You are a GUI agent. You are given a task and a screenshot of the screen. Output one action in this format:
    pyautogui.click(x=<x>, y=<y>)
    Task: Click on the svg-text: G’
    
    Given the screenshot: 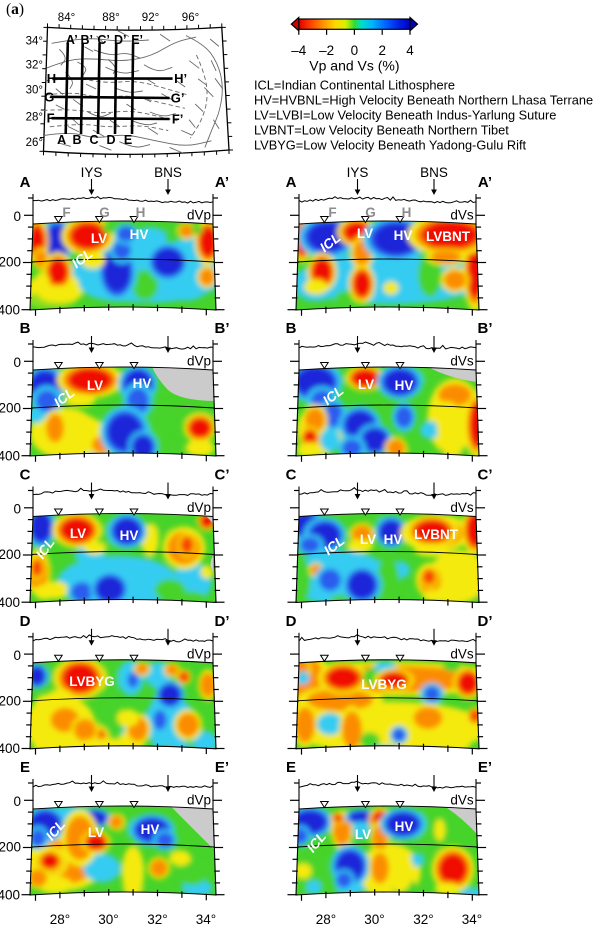 What is the action you would take?
    pyautogui.click(x=178, y=98)
    